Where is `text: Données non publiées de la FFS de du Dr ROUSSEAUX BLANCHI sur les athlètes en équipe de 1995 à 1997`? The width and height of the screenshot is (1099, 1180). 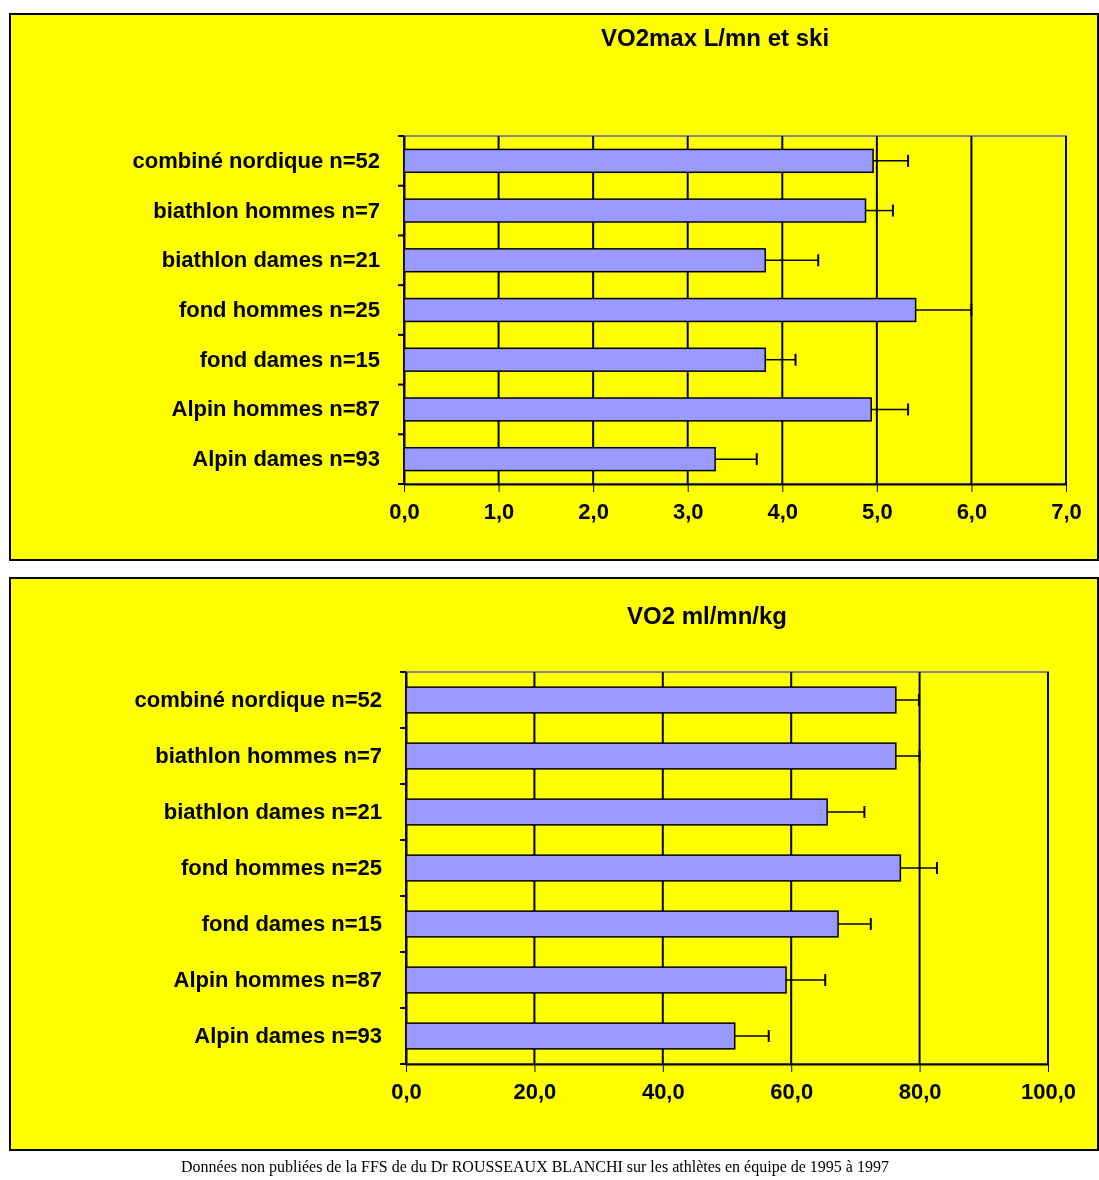
text: Données non publiées de la FFS de du Dr ROUSSEAUX BLANCHI sur les athlètes en équipe de 1995 à 1997 is located at coordinates (535, 1167).